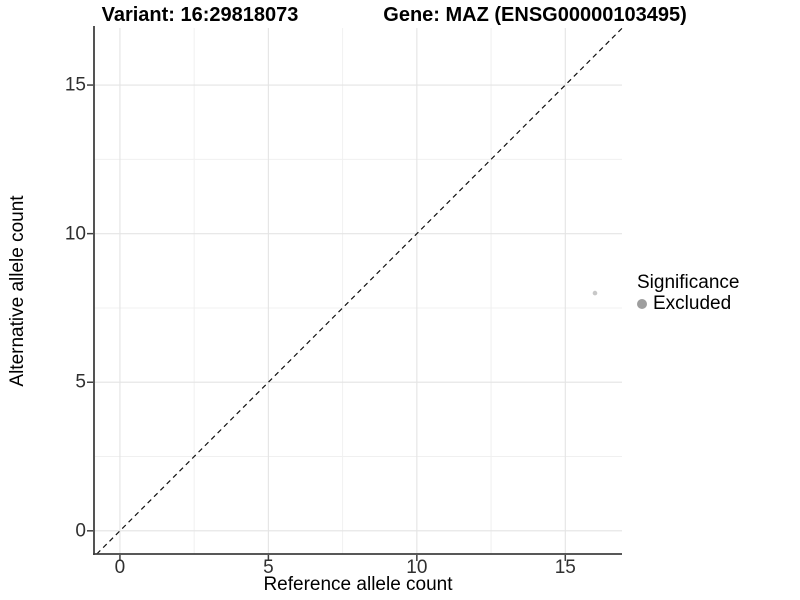 The image size is (800, 600). I want to click on x-tick-label: 10, so click(417, 567).